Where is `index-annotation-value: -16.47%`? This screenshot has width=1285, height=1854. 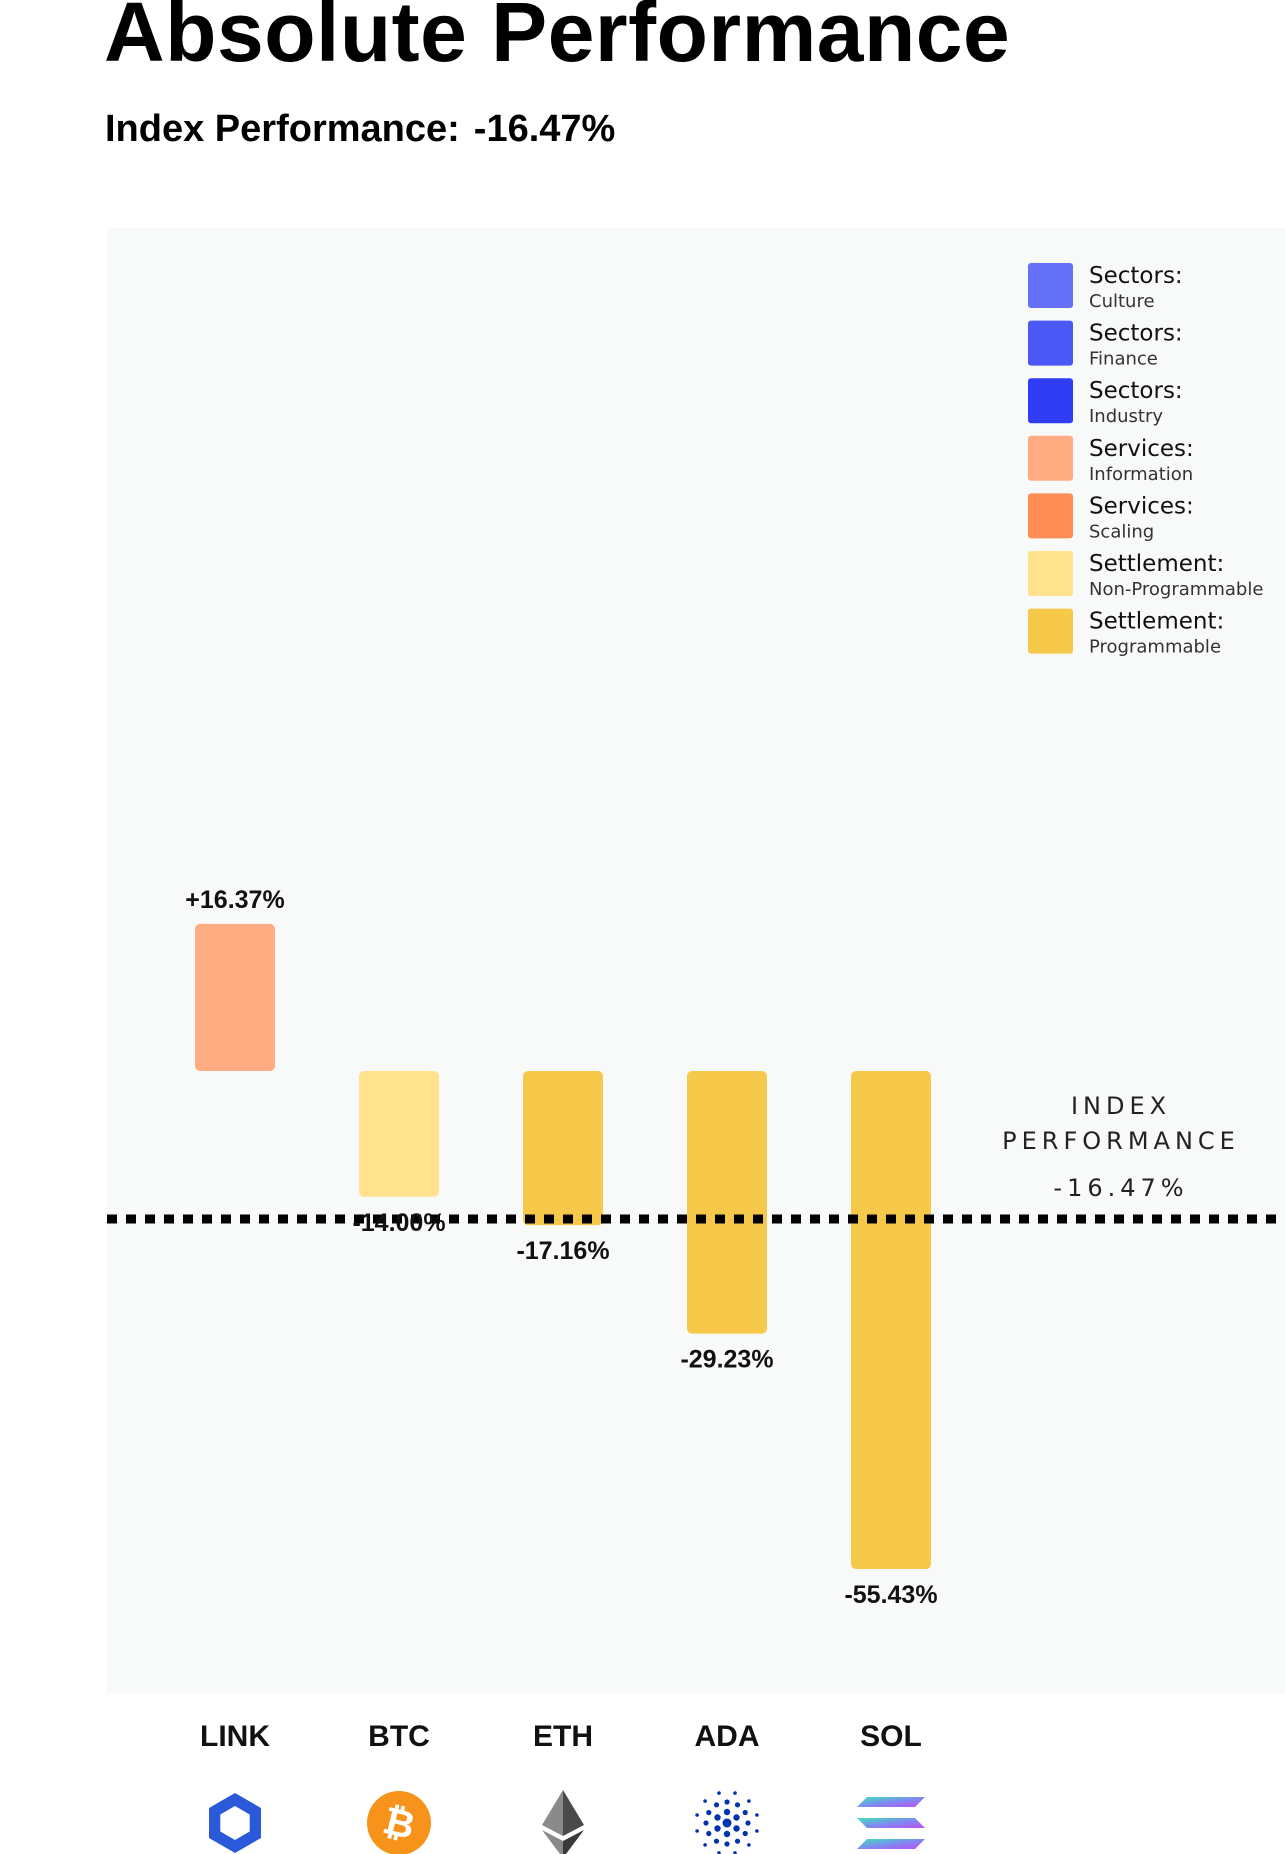
index-annotation-value: -16.47% is located at coordinates (1120, 1188).